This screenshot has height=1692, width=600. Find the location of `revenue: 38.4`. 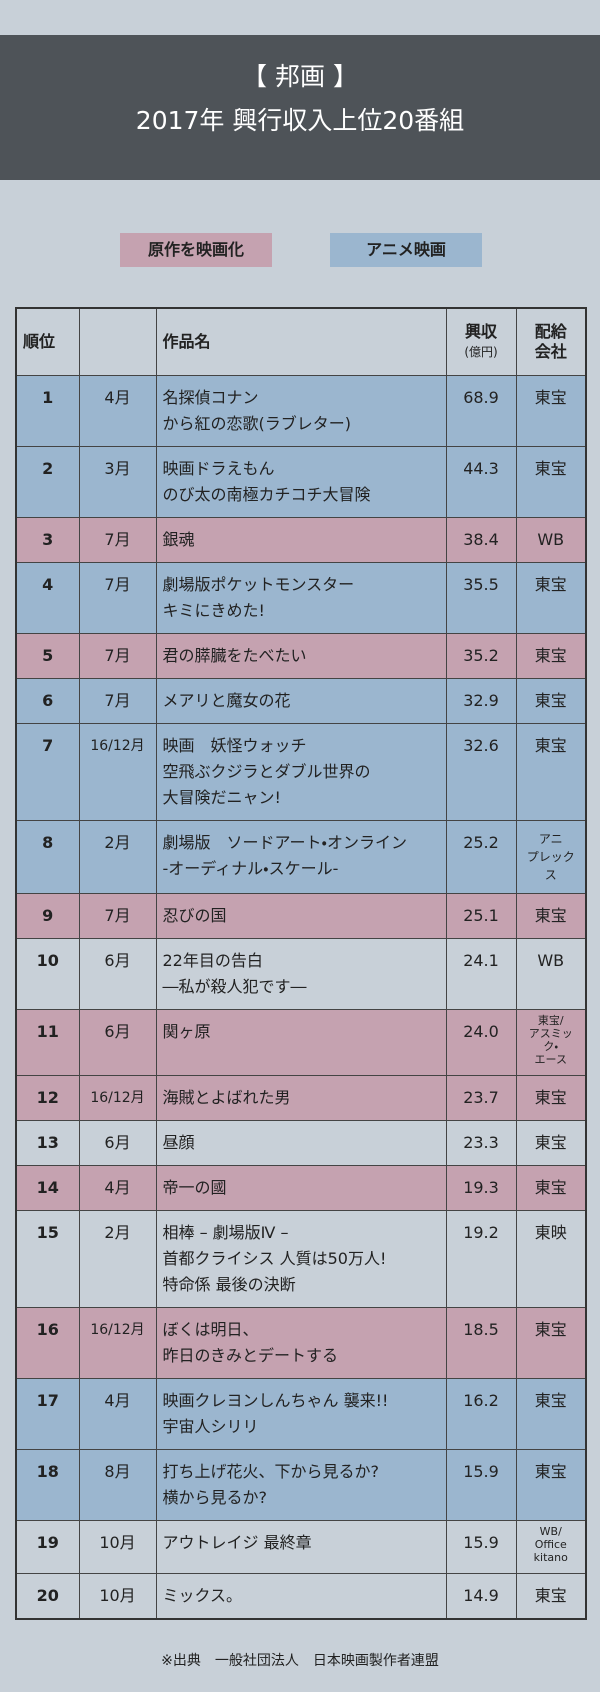

revenue: 38.4 is located at coordinates (481, 540).